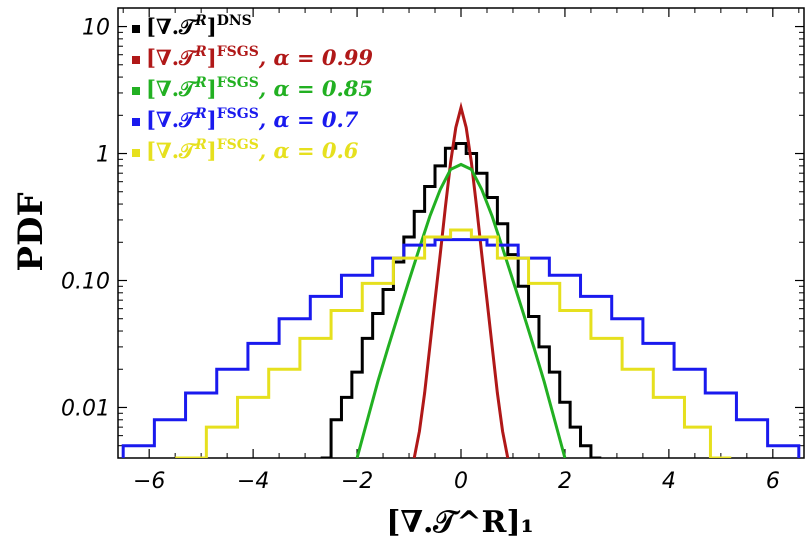 This screenshot has width=808, height=552. What do you see at coordinates (773, 481) in the screenshot?
I see `x-tick-label: 6` at bounding box center [773, 481].